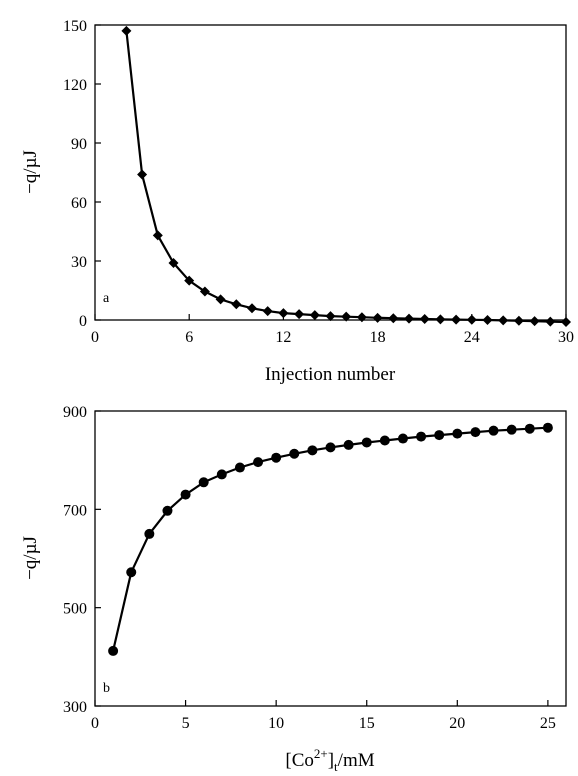  Describe the element at coordinates (276, 723) in the screenshot. I see `panel-b-x-tick-label: 10` at that location.